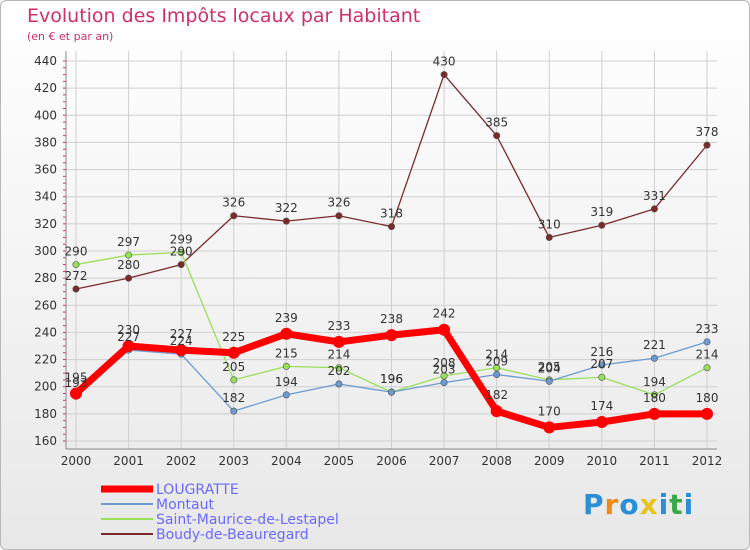 This screenshot has height=550, width=750. What do you see at coordinates (601, 406) in the screenshot?
I see `data-label: 174` at bounding box center [601, 406].